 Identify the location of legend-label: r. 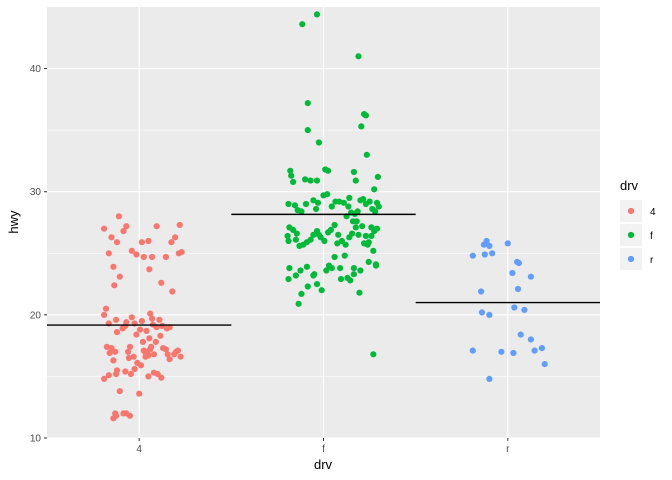
(652, 260).